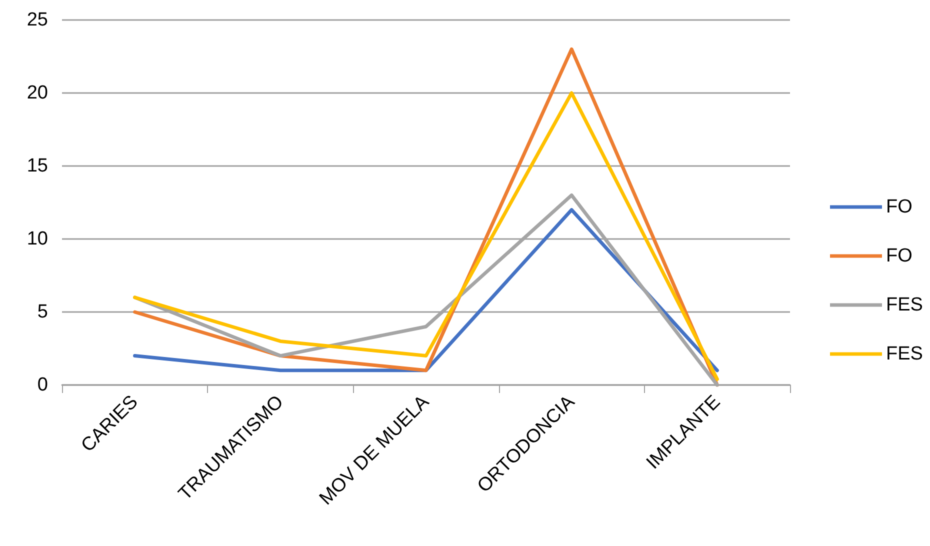 This screenshot has height=546, width=930. What do you see at coordinates (42, 385) in the screenshot?
I see `y-tick-label: 0` at bounding box center [42, 385].